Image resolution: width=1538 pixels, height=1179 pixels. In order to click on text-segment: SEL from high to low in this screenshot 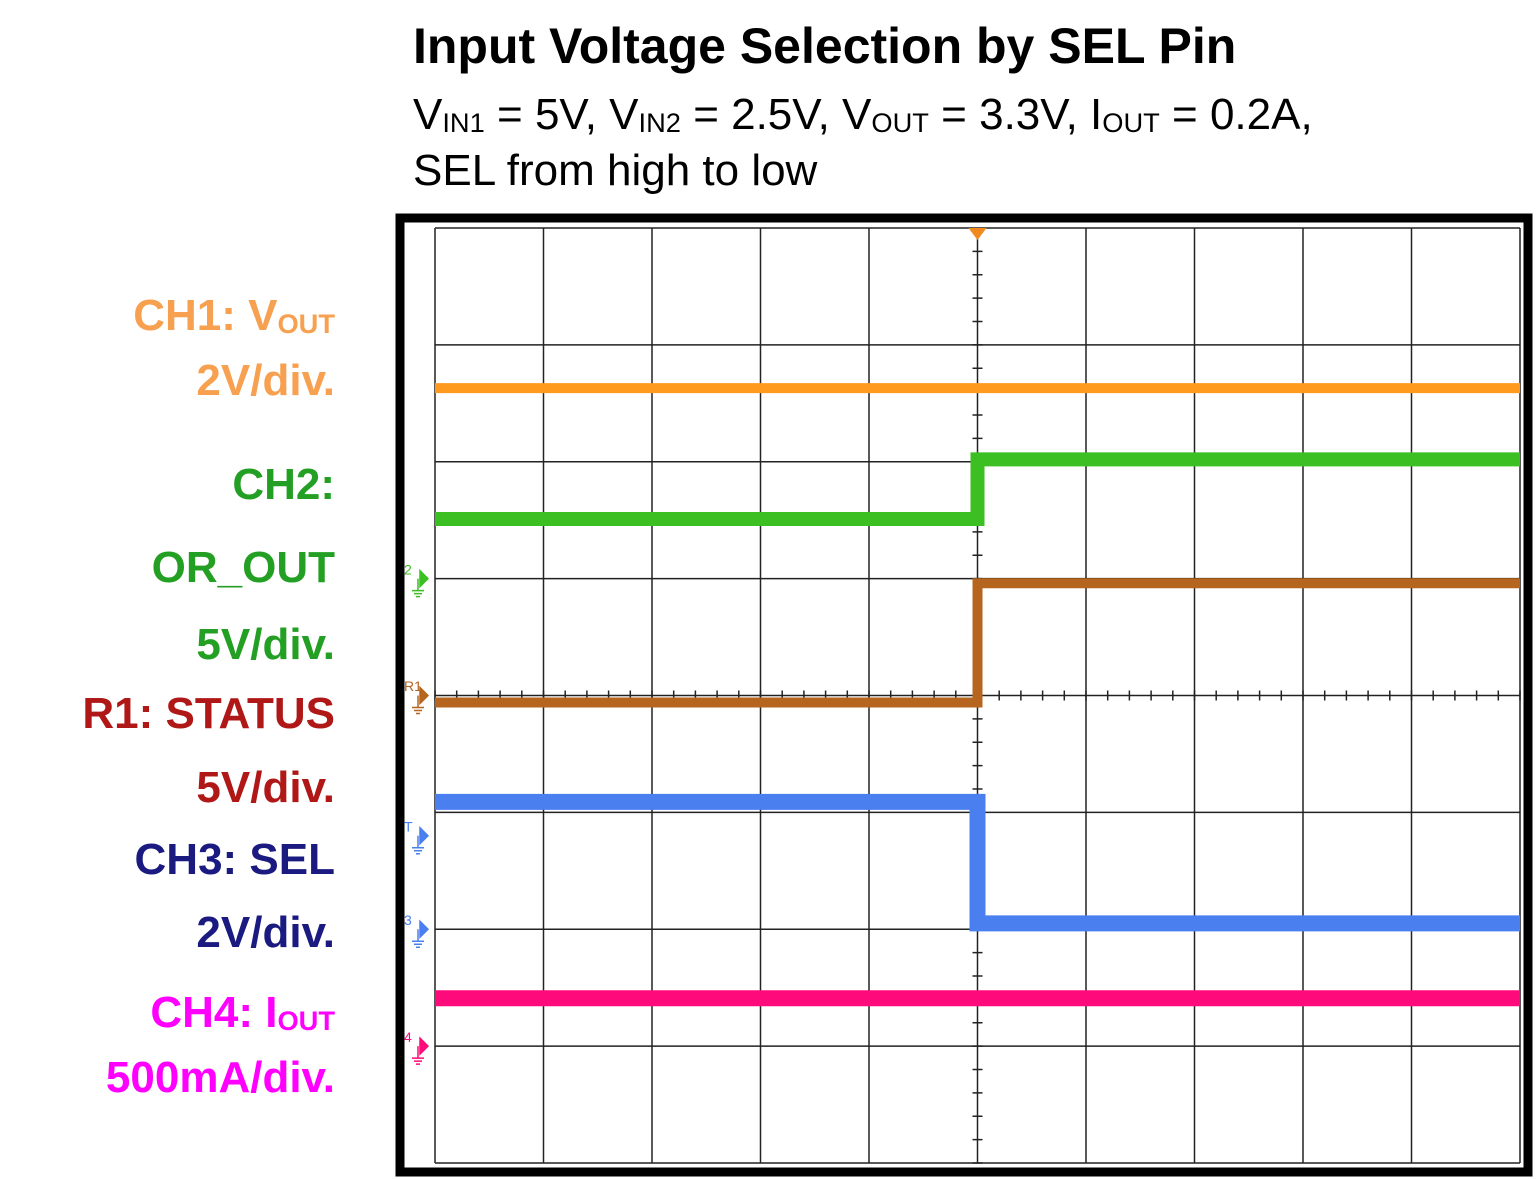, I will do `click(615, 170)`.